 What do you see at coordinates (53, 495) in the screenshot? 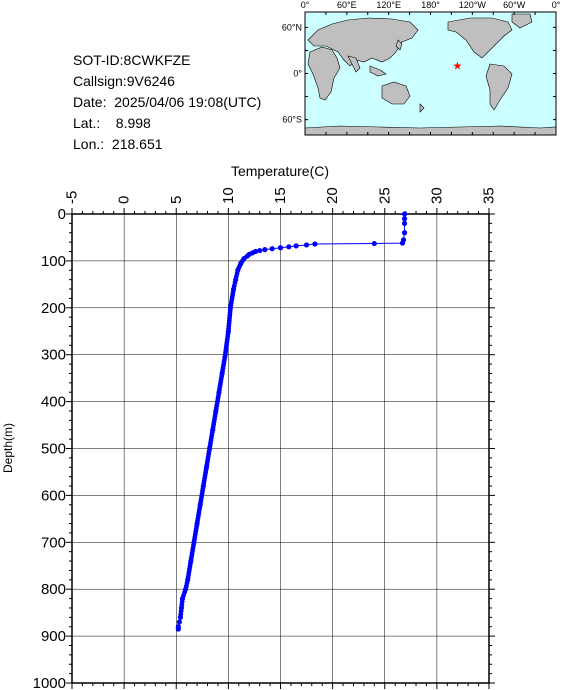
I see `y-tick-label: 600` at bounding box center [53, 495].